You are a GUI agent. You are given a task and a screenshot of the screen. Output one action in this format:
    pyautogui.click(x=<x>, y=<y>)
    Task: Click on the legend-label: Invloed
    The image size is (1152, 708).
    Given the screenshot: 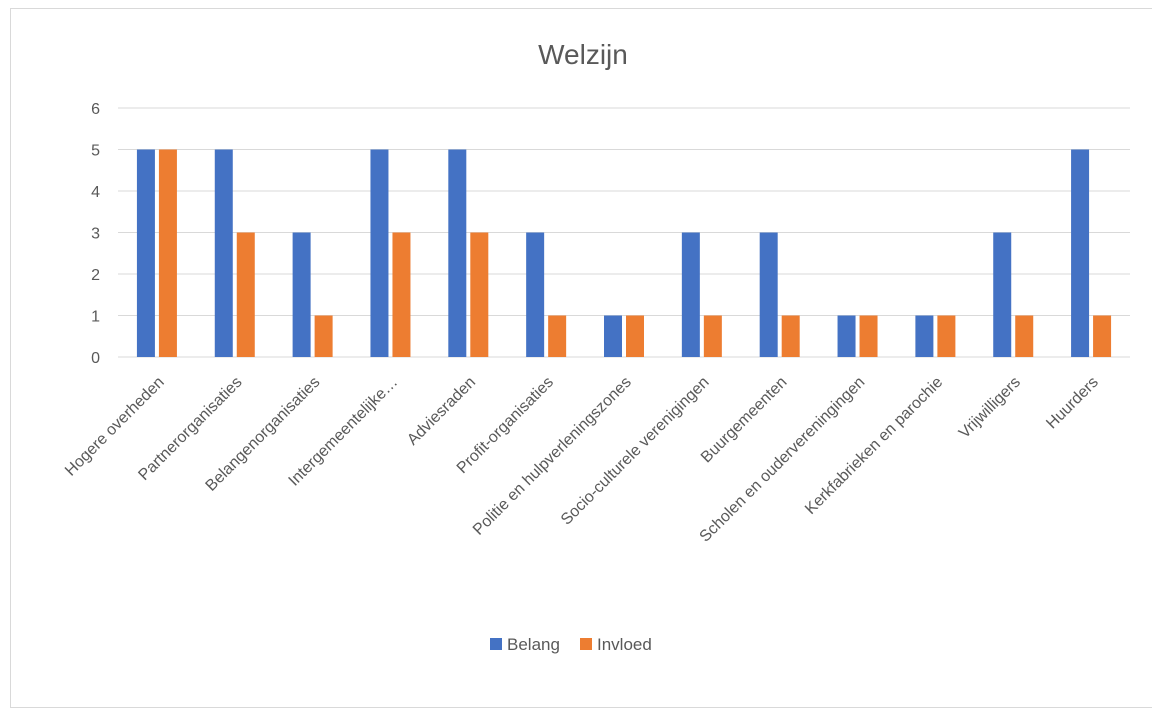 What is the action you would take?
    pyautogui.click(x=624, y=644)
    